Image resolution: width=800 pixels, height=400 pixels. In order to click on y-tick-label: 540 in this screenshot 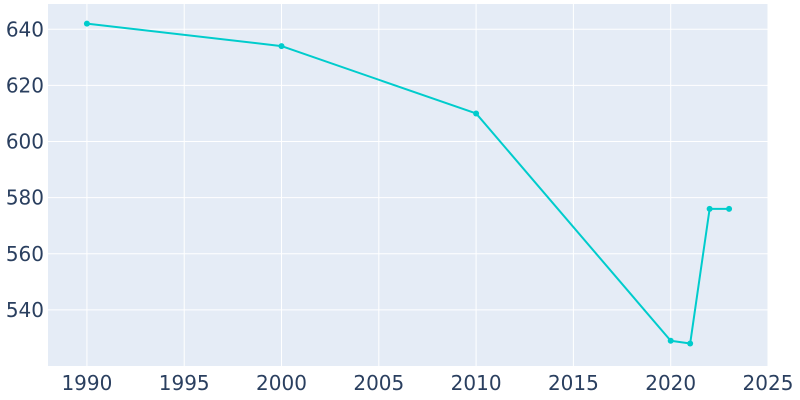, I will do `click(25, 310)`.